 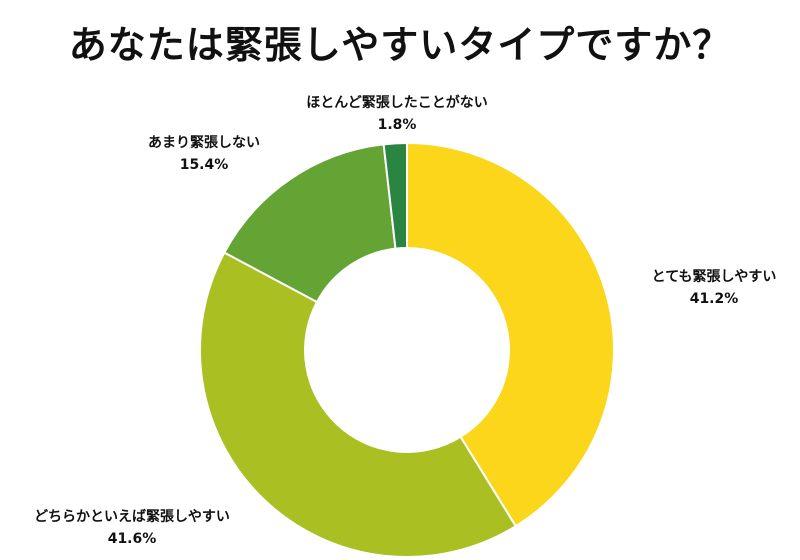 What do you see at coordinates (397, 125) in the screenshot?
I see `slice-percent-text: 1.8%` at bounding box center [397, 125].